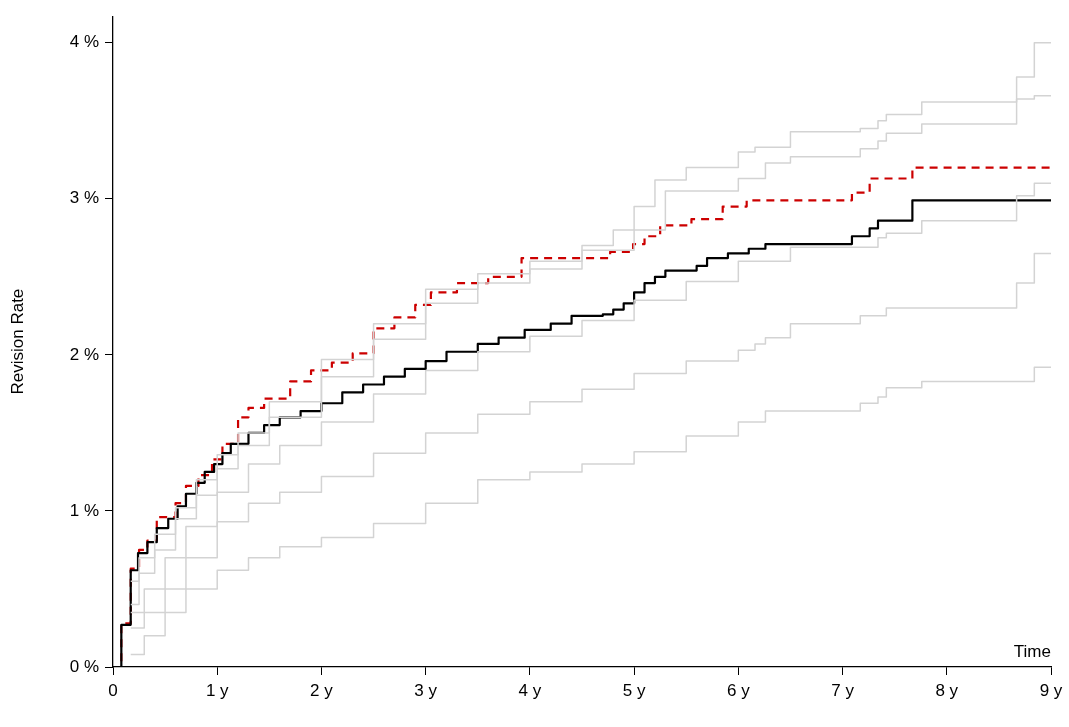 The image size is (1069, 727). Describe the element at coordinates (84, 666) in the screenshot. I see `y-tick-label: 0 %` at that location.